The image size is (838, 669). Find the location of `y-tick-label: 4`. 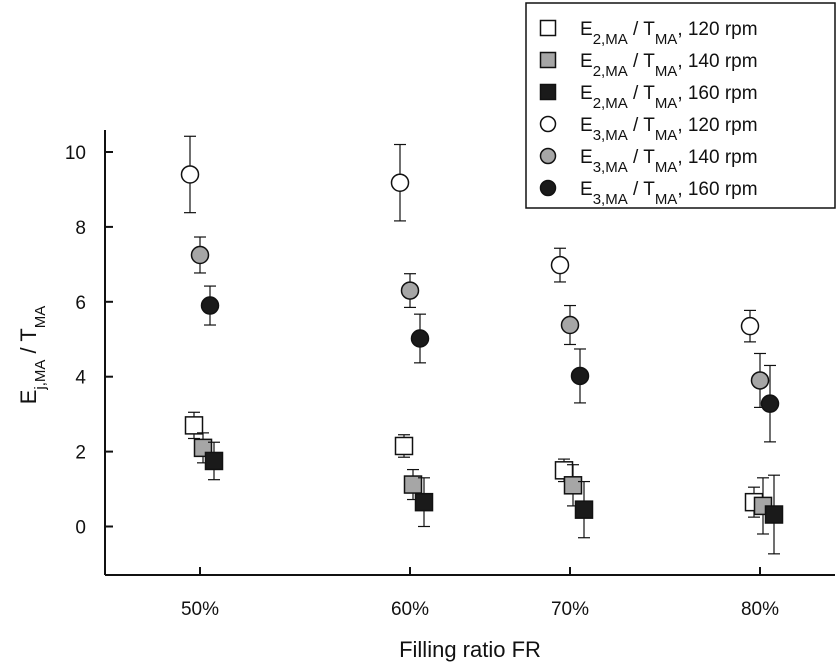

y-tick-label: 4 is located at coordinates (80, 378).